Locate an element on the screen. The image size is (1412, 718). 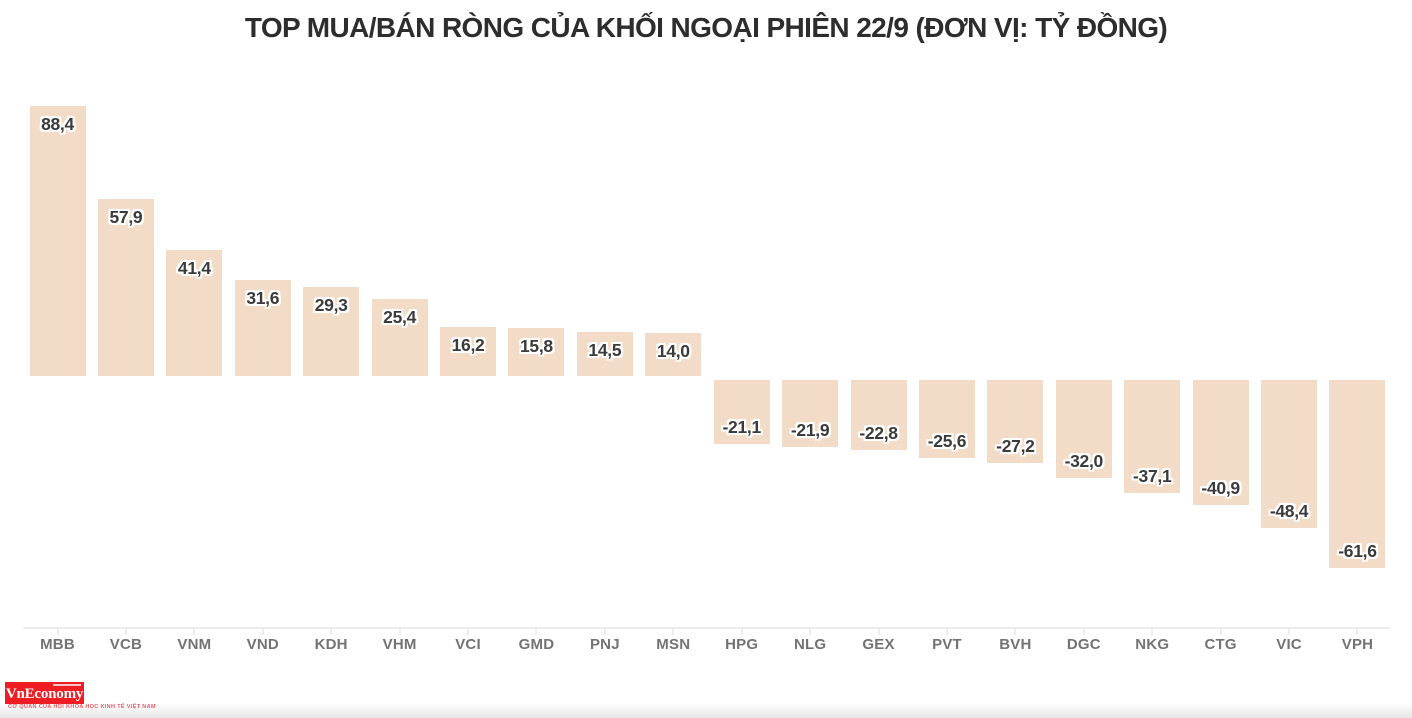
bar-value-label-gmd: 15,8 is located at coordinates (536, 345).